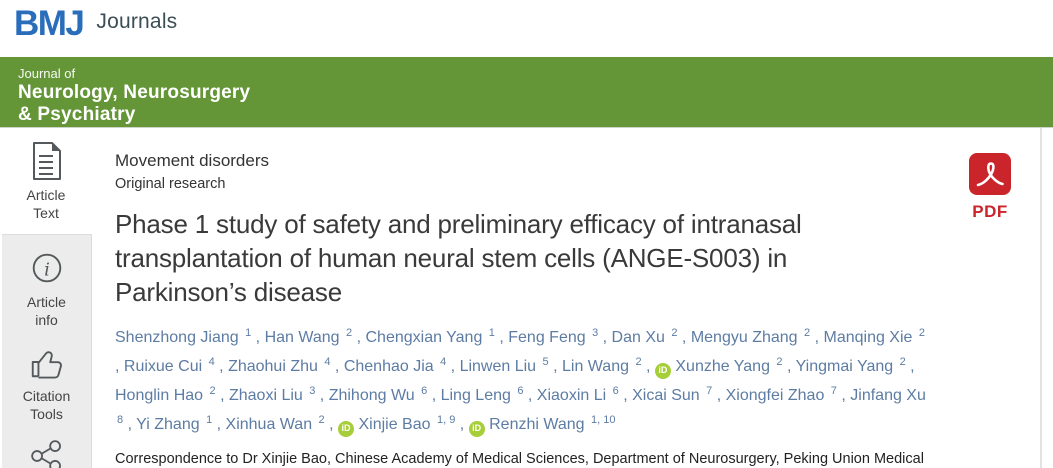 This screenshot has width=1053, height=468. I want to click on author-link: Yingmai Yang 2, so click(850, 365).